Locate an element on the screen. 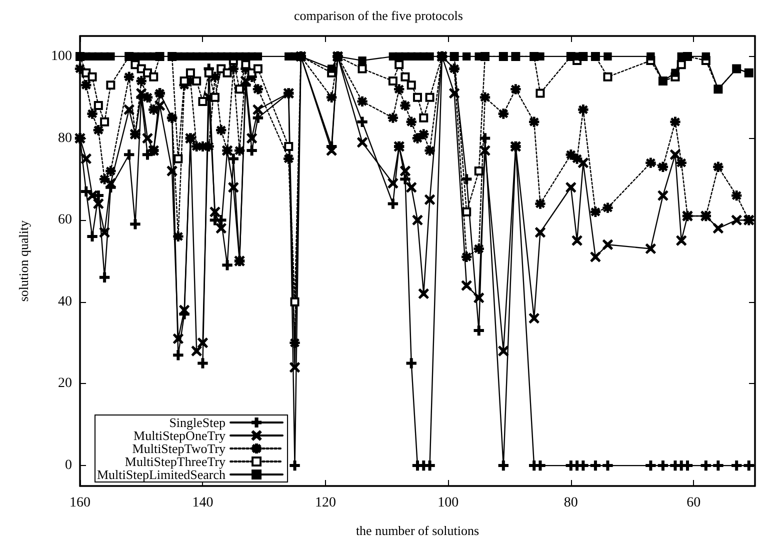  x-tick-label: 60 is located at coordinates (693, 503).